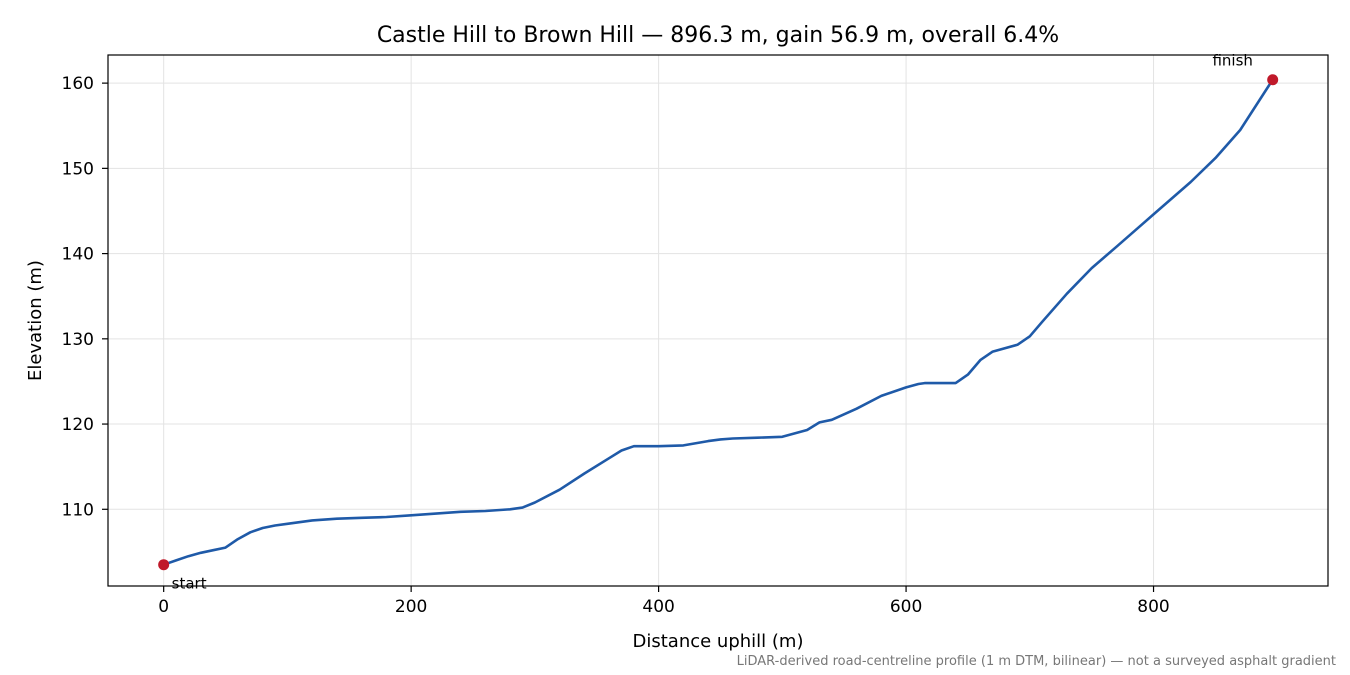 The width and height of the screenshot is (1350, 675). What do you see at coordinates (1232, 61) in the screenshot?
I see `finish-label: finish` at bounding box center [1232, 61].